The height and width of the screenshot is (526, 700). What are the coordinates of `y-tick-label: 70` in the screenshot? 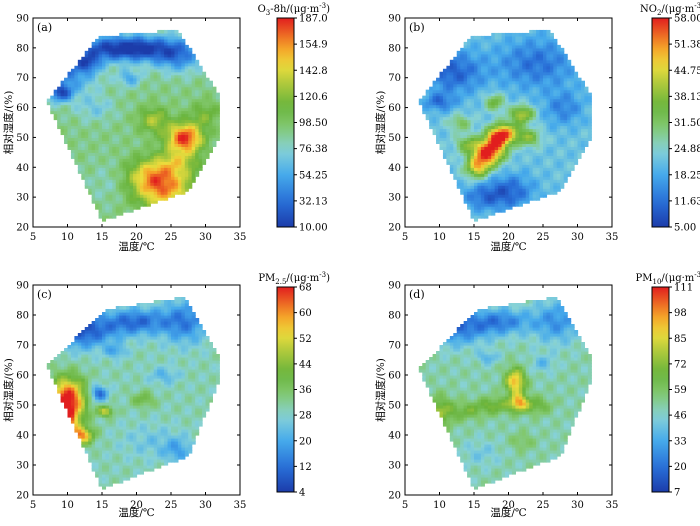 It's located at (22, 78).